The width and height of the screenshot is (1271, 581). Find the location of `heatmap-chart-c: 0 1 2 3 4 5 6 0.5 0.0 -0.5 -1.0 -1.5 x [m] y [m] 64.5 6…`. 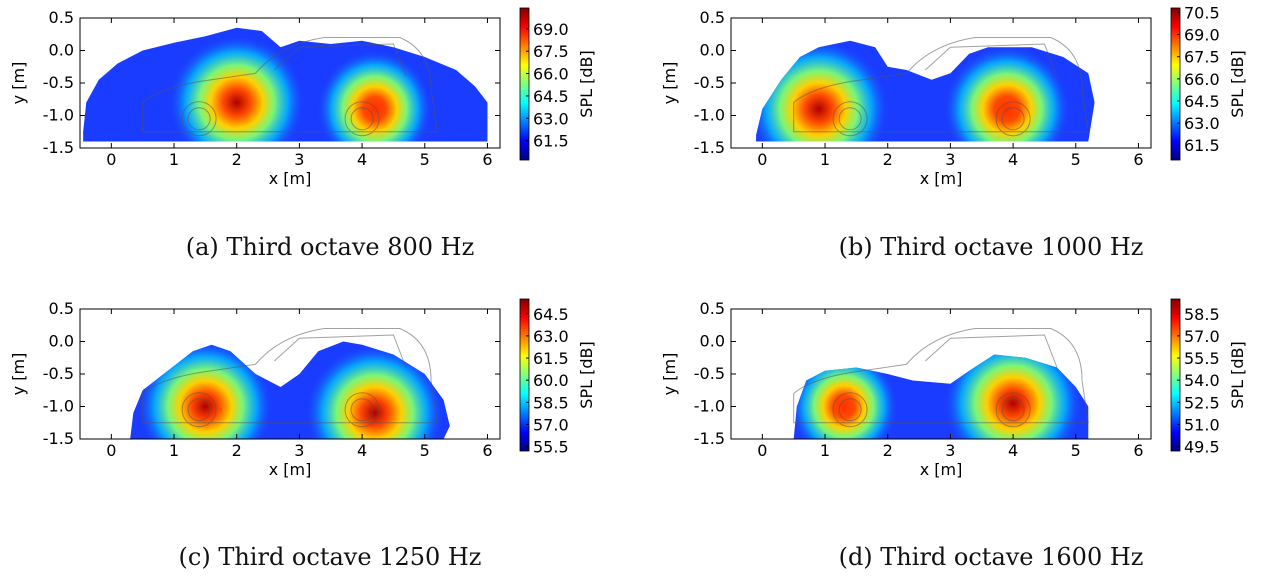

heatmap-chart-c: 0 1 2 3 4 5 6 0.5 0.0 -0.5 -1.0 -1.5 x [m] y [m] 64.5 6… is located at coordinates (302, 388).